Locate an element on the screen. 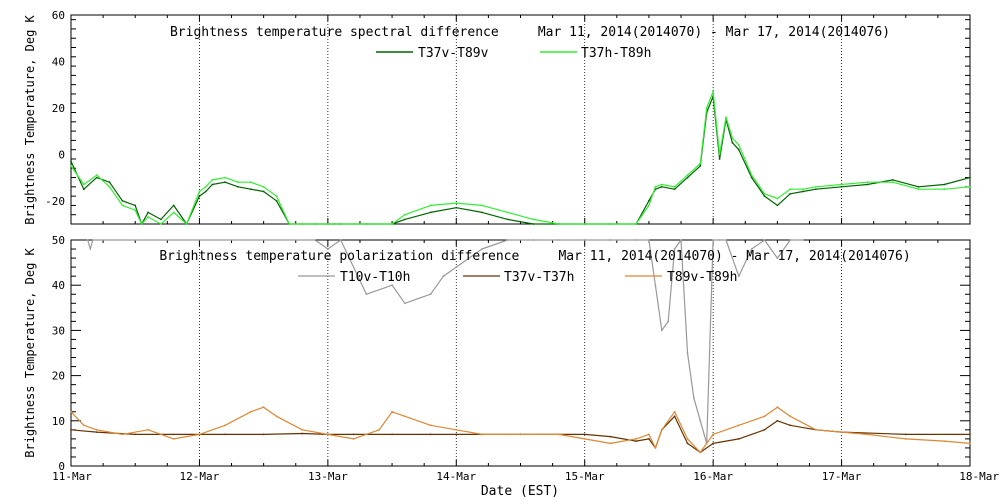  x-tick-label: 17-Mar is located at coordinates (842, 476).